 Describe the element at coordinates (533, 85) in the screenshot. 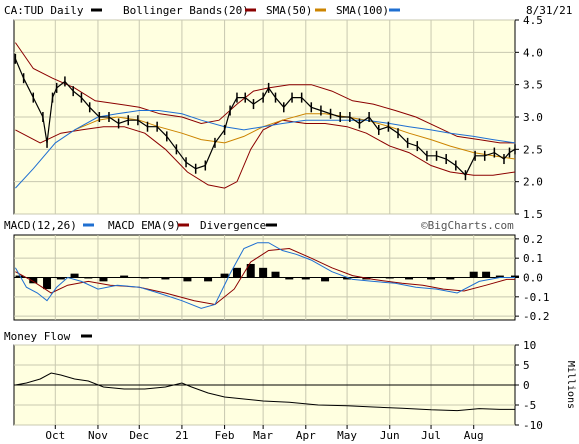

I see `y-tick-label: 3.5` at that location.